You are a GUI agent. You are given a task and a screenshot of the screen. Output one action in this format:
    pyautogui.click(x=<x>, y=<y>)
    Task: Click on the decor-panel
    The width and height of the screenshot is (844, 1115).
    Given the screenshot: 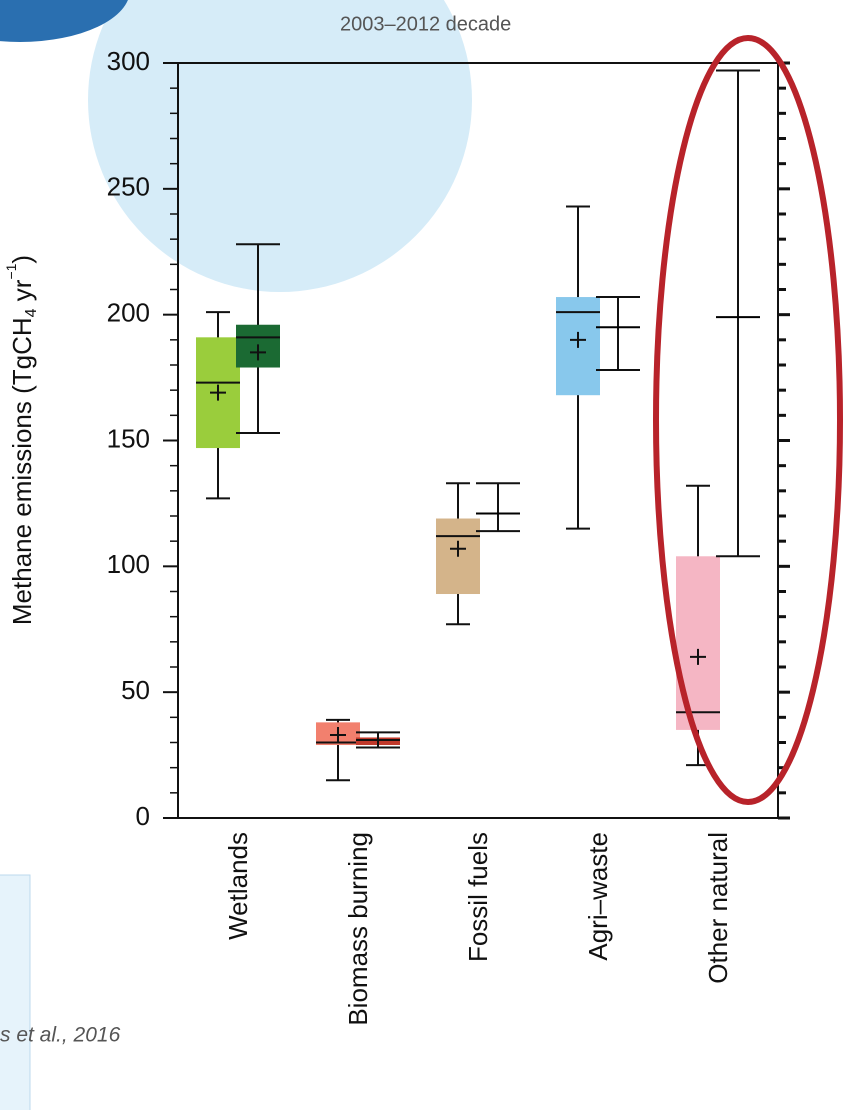 What is the action you would take?
    pyautogui.click(x=15, y=994)
    